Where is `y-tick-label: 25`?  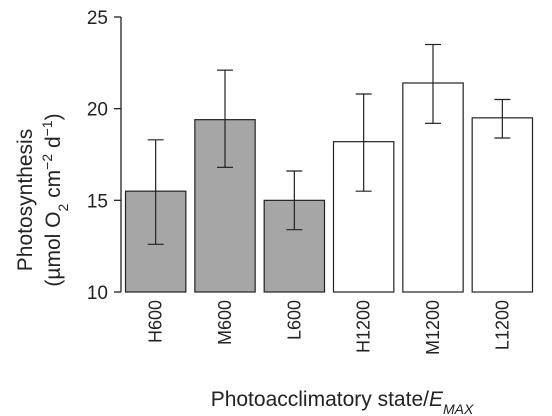
y-tick-label: 25 is located at coordinates (97, 18).